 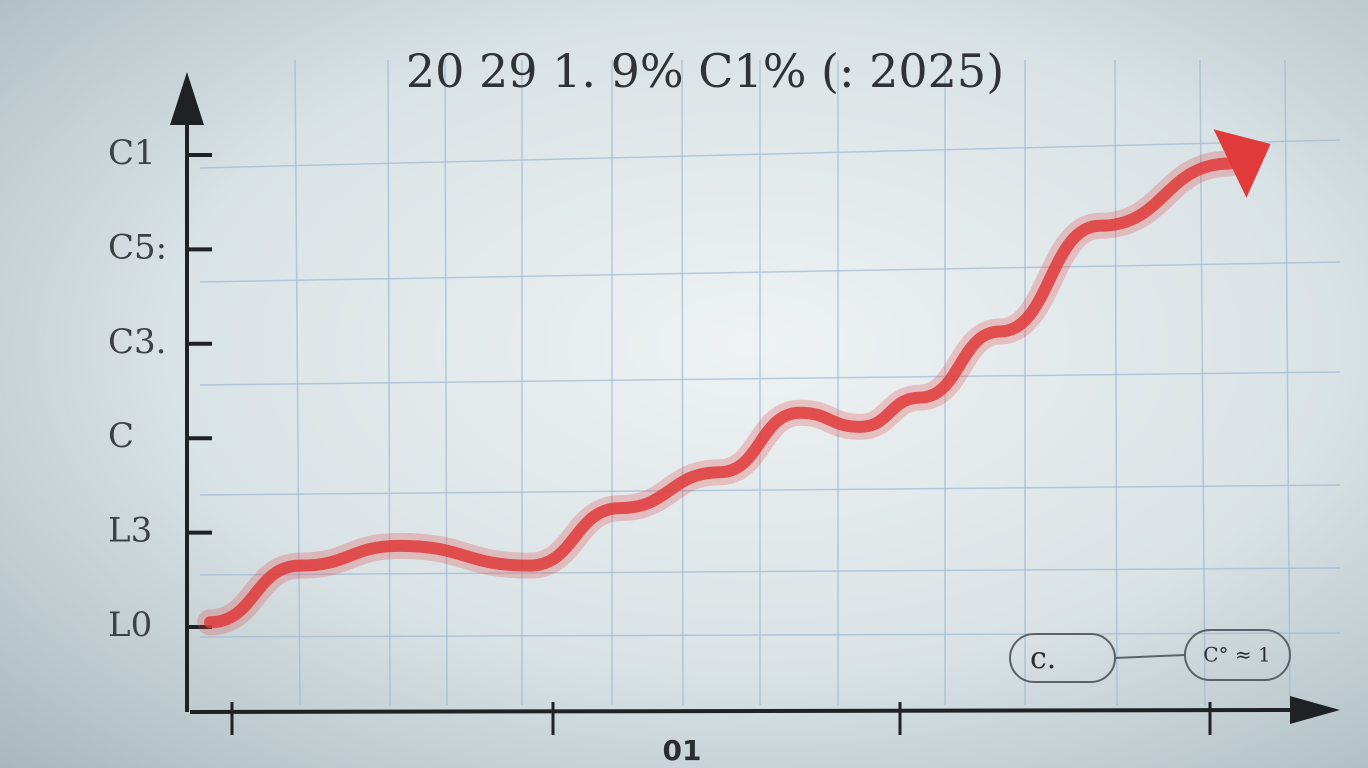 I want to click on x-axis-arrow, so click(x=1315, y=710).